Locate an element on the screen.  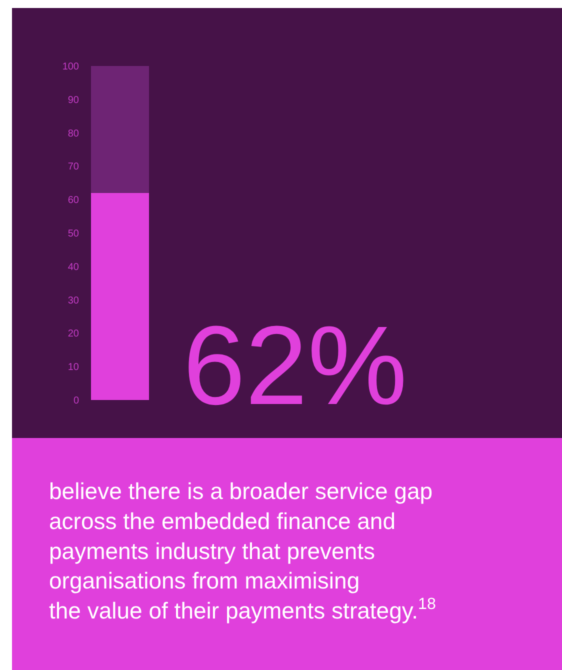
y-tick-label: 40 is located at coordinates (74, 267).